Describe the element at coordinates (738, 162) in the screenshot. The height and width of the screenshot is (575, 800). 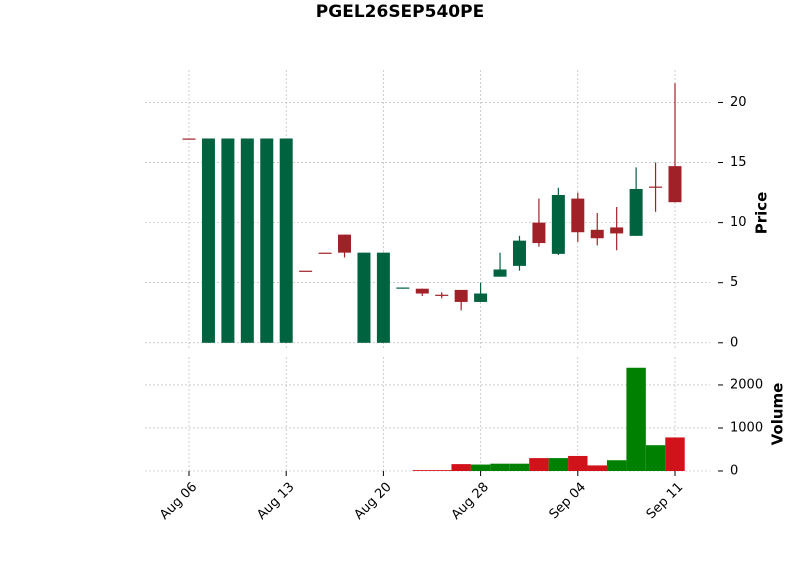
I see `y-tick-label: 15` at that location.